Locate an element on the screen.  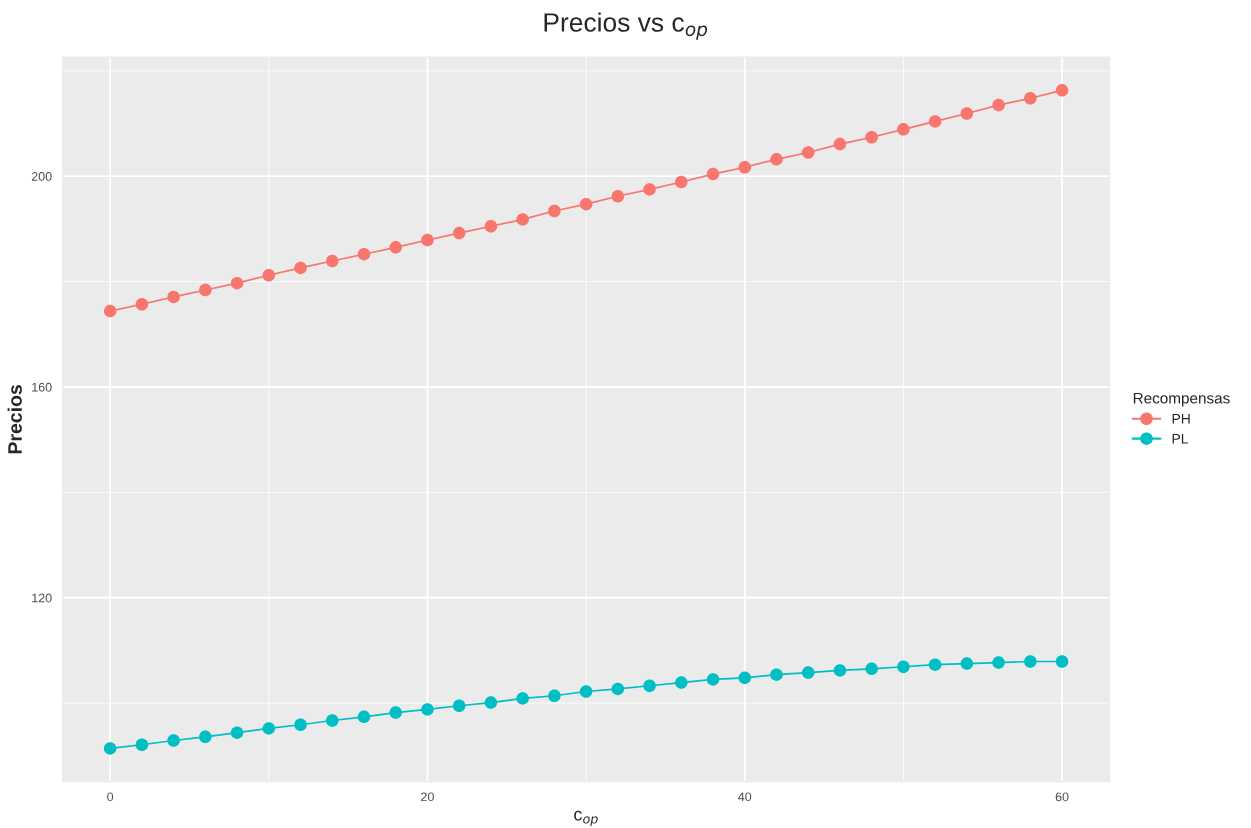
y-axis-title: Precios is located at coordinates (14, 419).